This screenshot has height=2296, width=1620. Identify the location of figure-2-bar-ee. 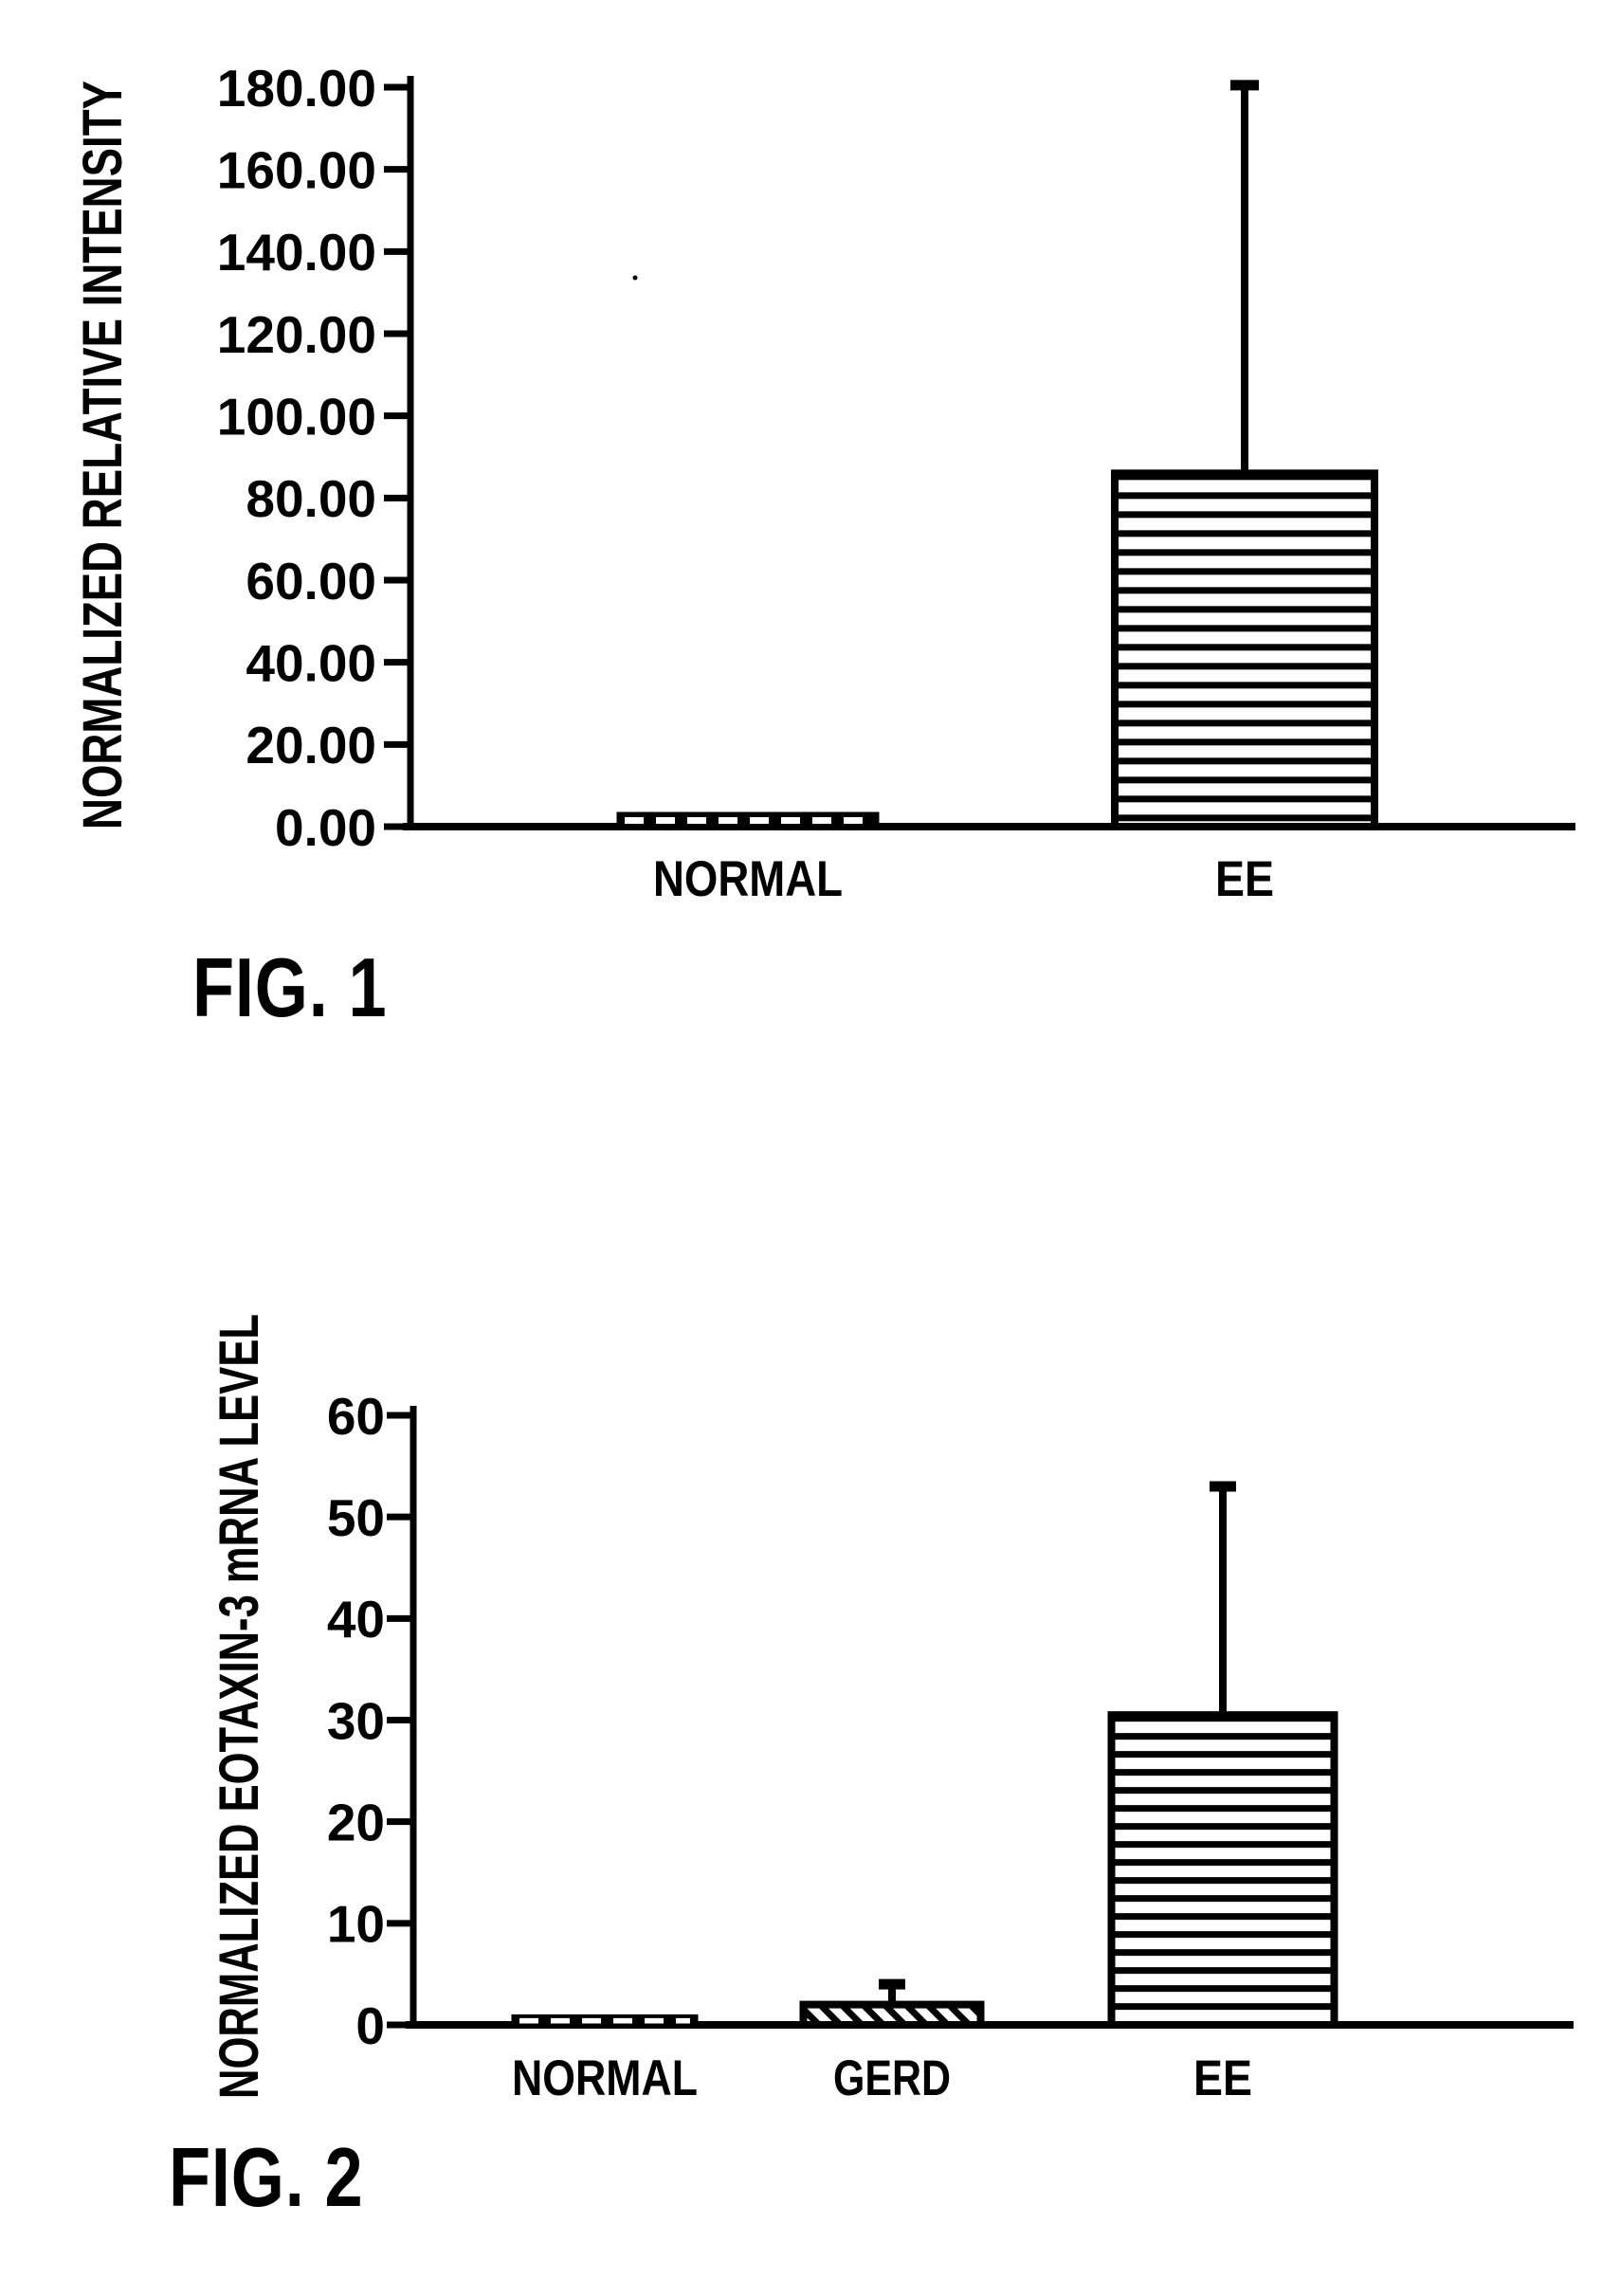
(1222, 1870).